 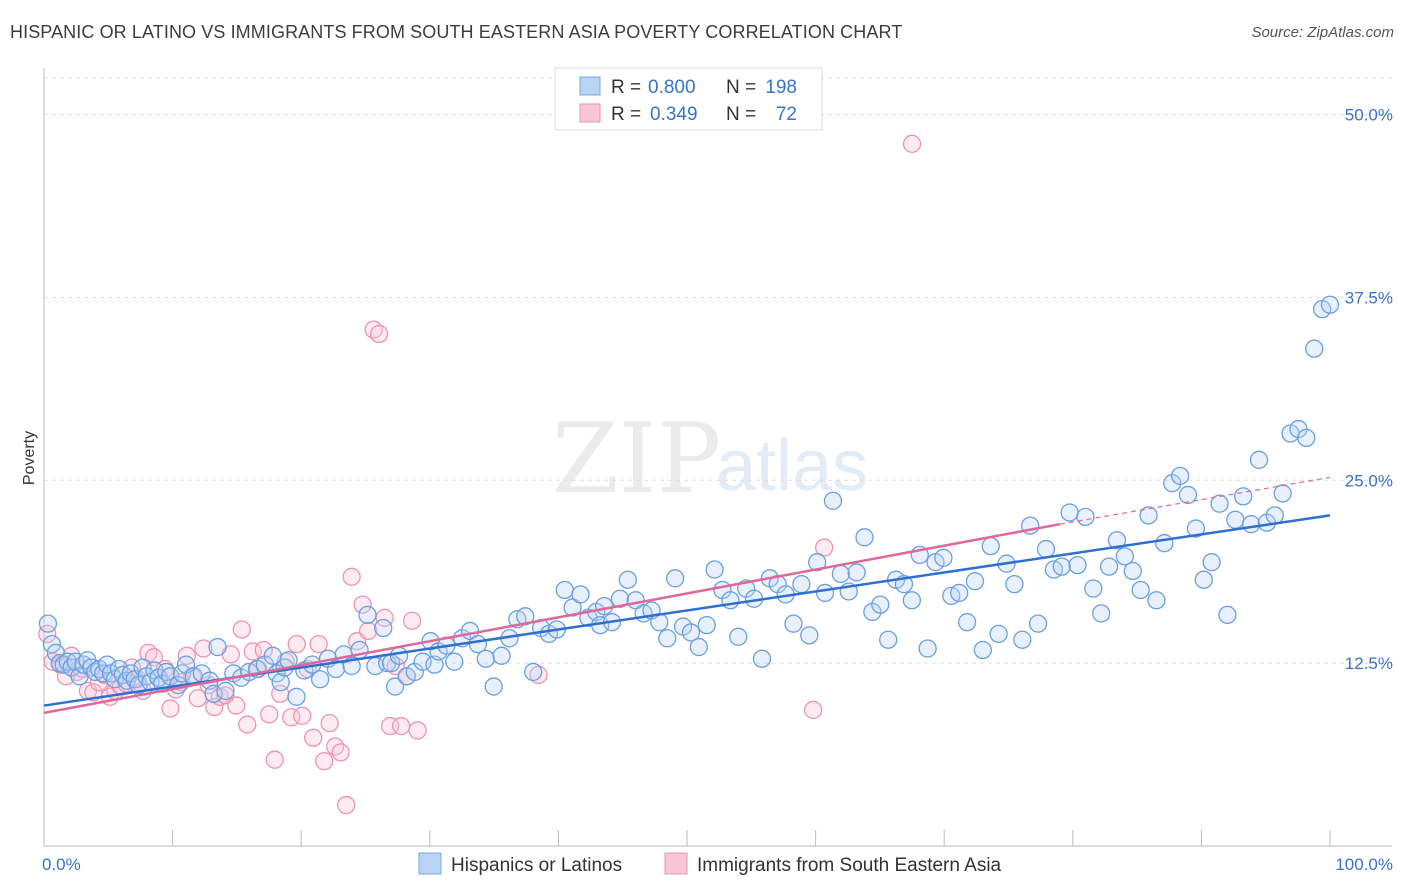 I want to click on legend-swatch-immigrants, so click(x=676, y=863).